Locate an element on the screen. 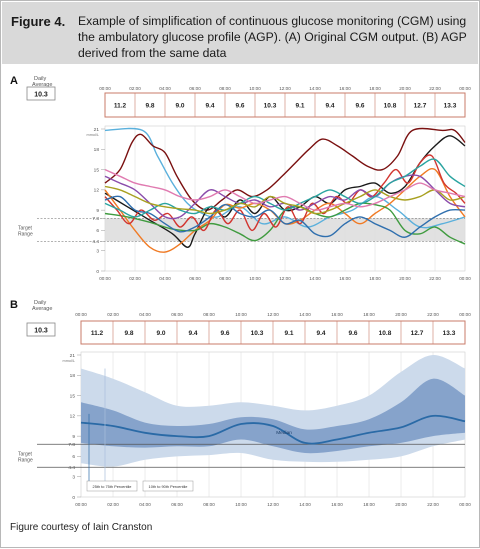 This screenshot has width=480, height=549. legend-box-inner is located at coordinates (112, 486).